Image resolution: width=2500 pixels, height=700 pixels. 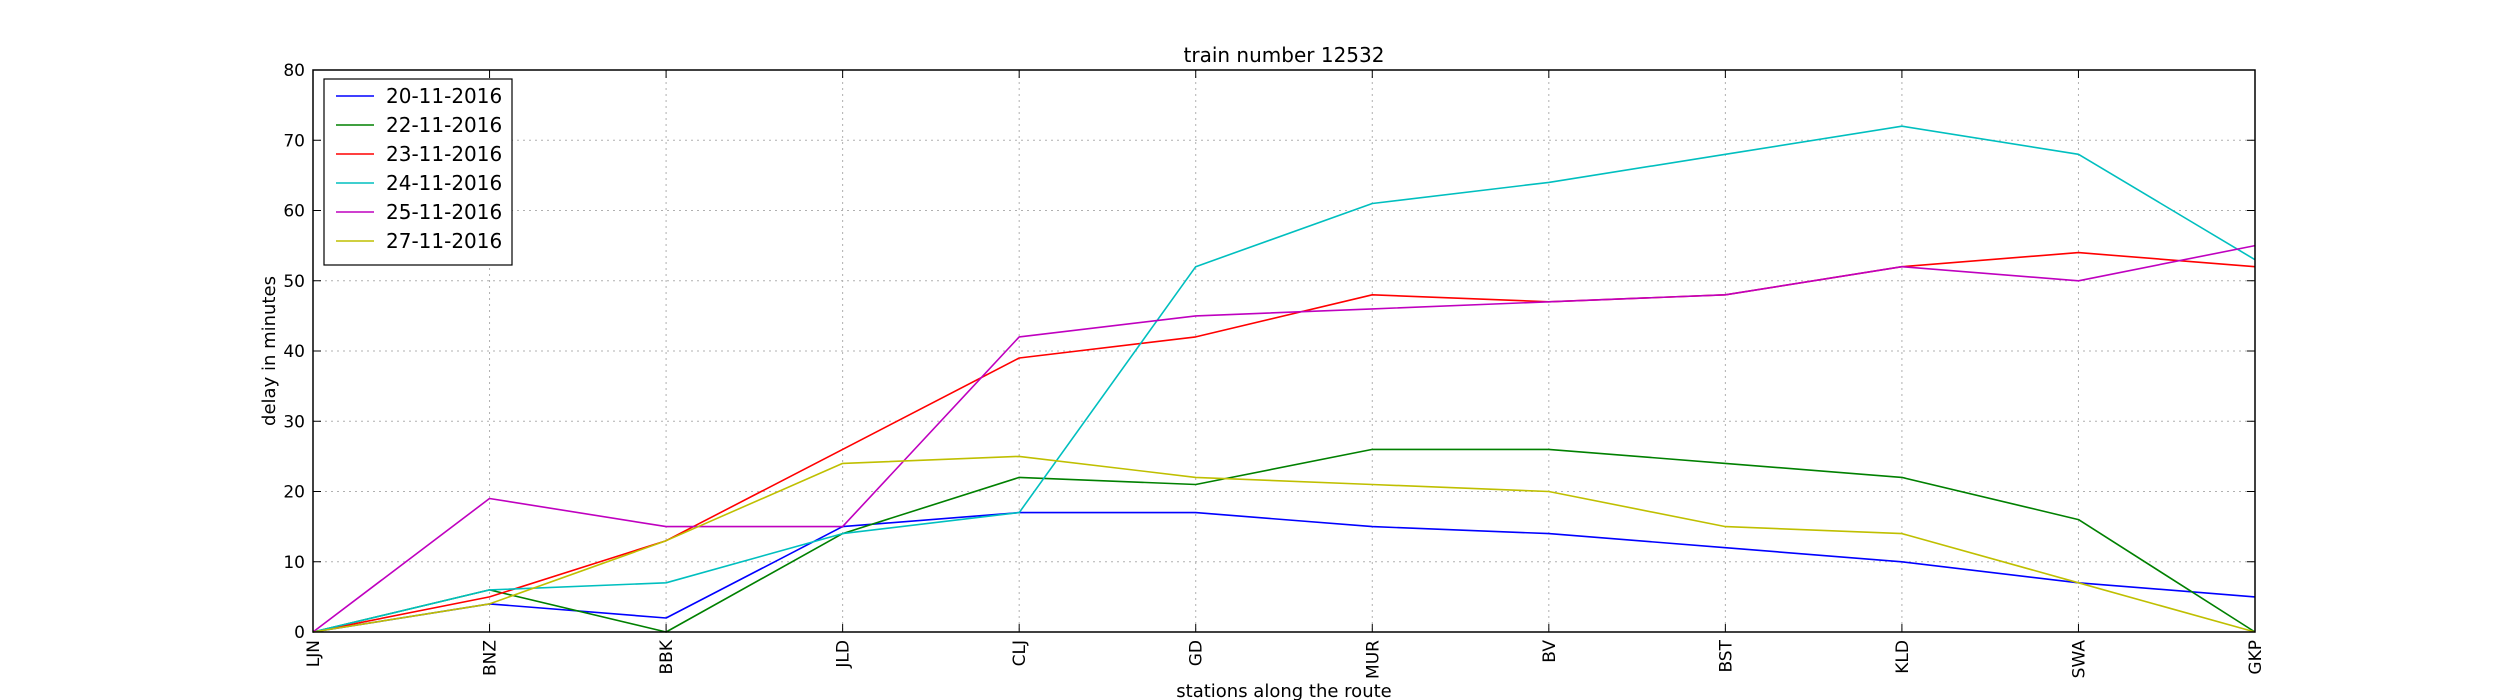 I want to click on y-tick-label: 0, so click(x=299, y=633).